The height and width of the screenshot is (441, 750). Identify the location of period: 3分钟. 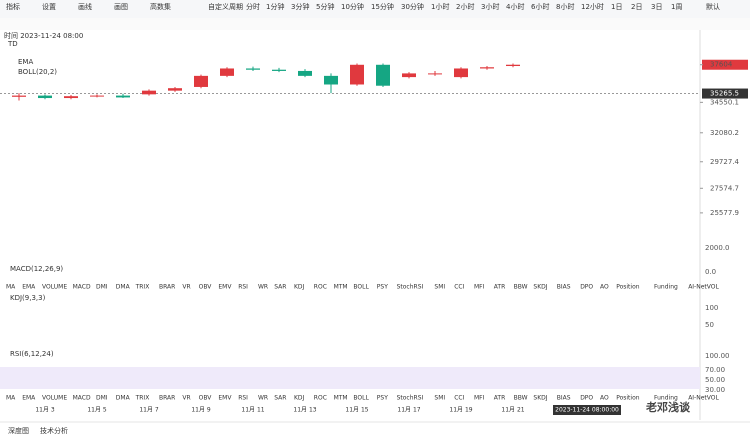
(300, 6).